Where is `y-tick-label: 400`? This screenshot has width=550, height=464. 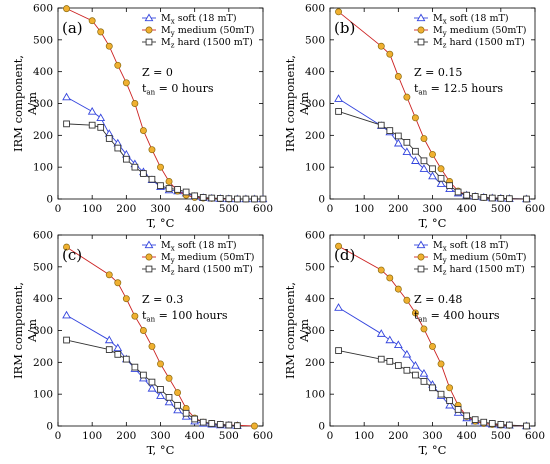 y-tick-label: 400 is located at coordinates (43, 299).